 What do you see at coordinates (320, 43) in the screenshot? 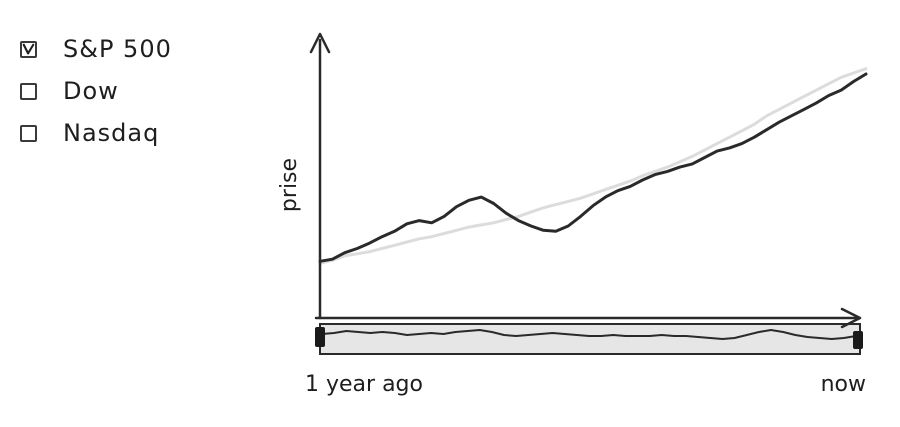
I see `y-axis-arrow-icon` at bounding box center [320, 43].